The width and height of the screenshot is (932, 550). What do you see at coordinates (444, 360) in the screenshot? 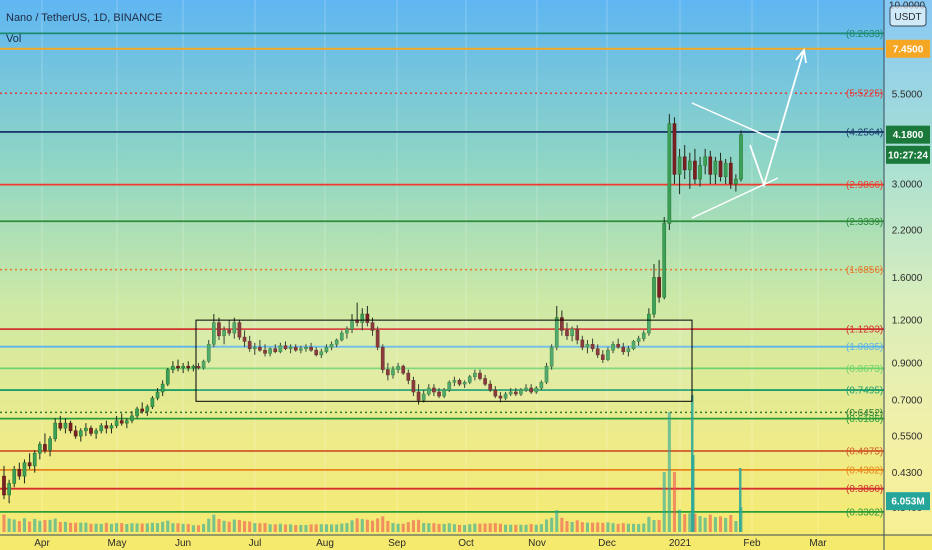
I see `range-box` at bounding box center [444, 360].